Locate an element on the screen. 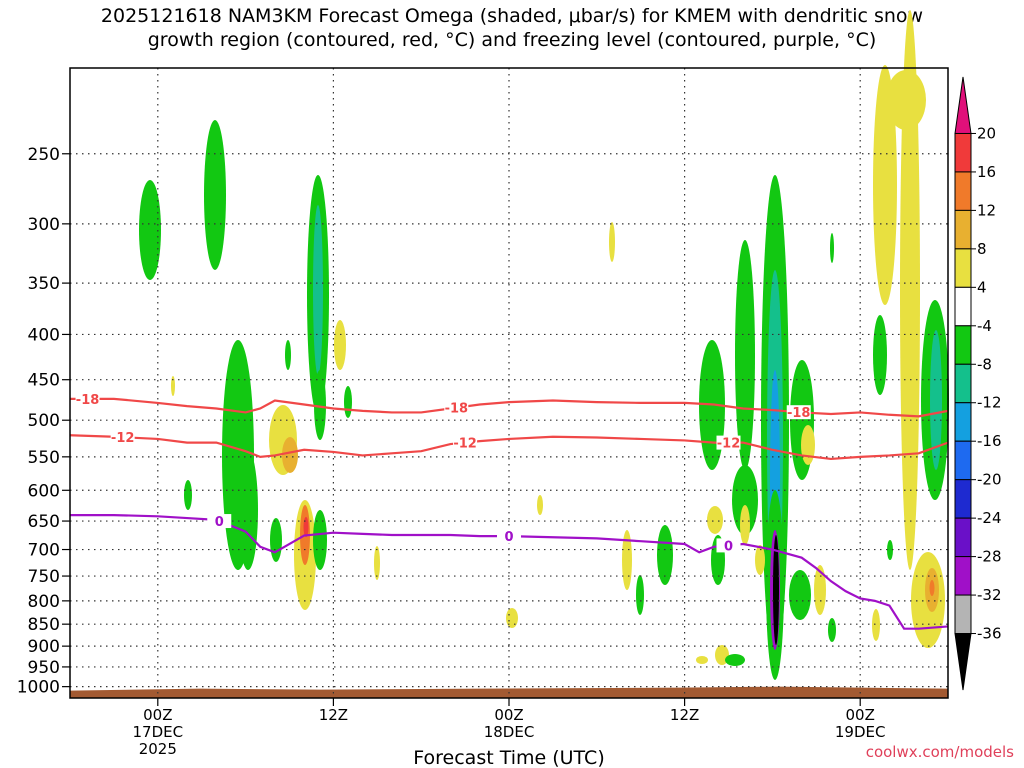 The width and height of the screenshot is (1024, 768). colorbar-label: -20 is located at coordinates (989, 480).